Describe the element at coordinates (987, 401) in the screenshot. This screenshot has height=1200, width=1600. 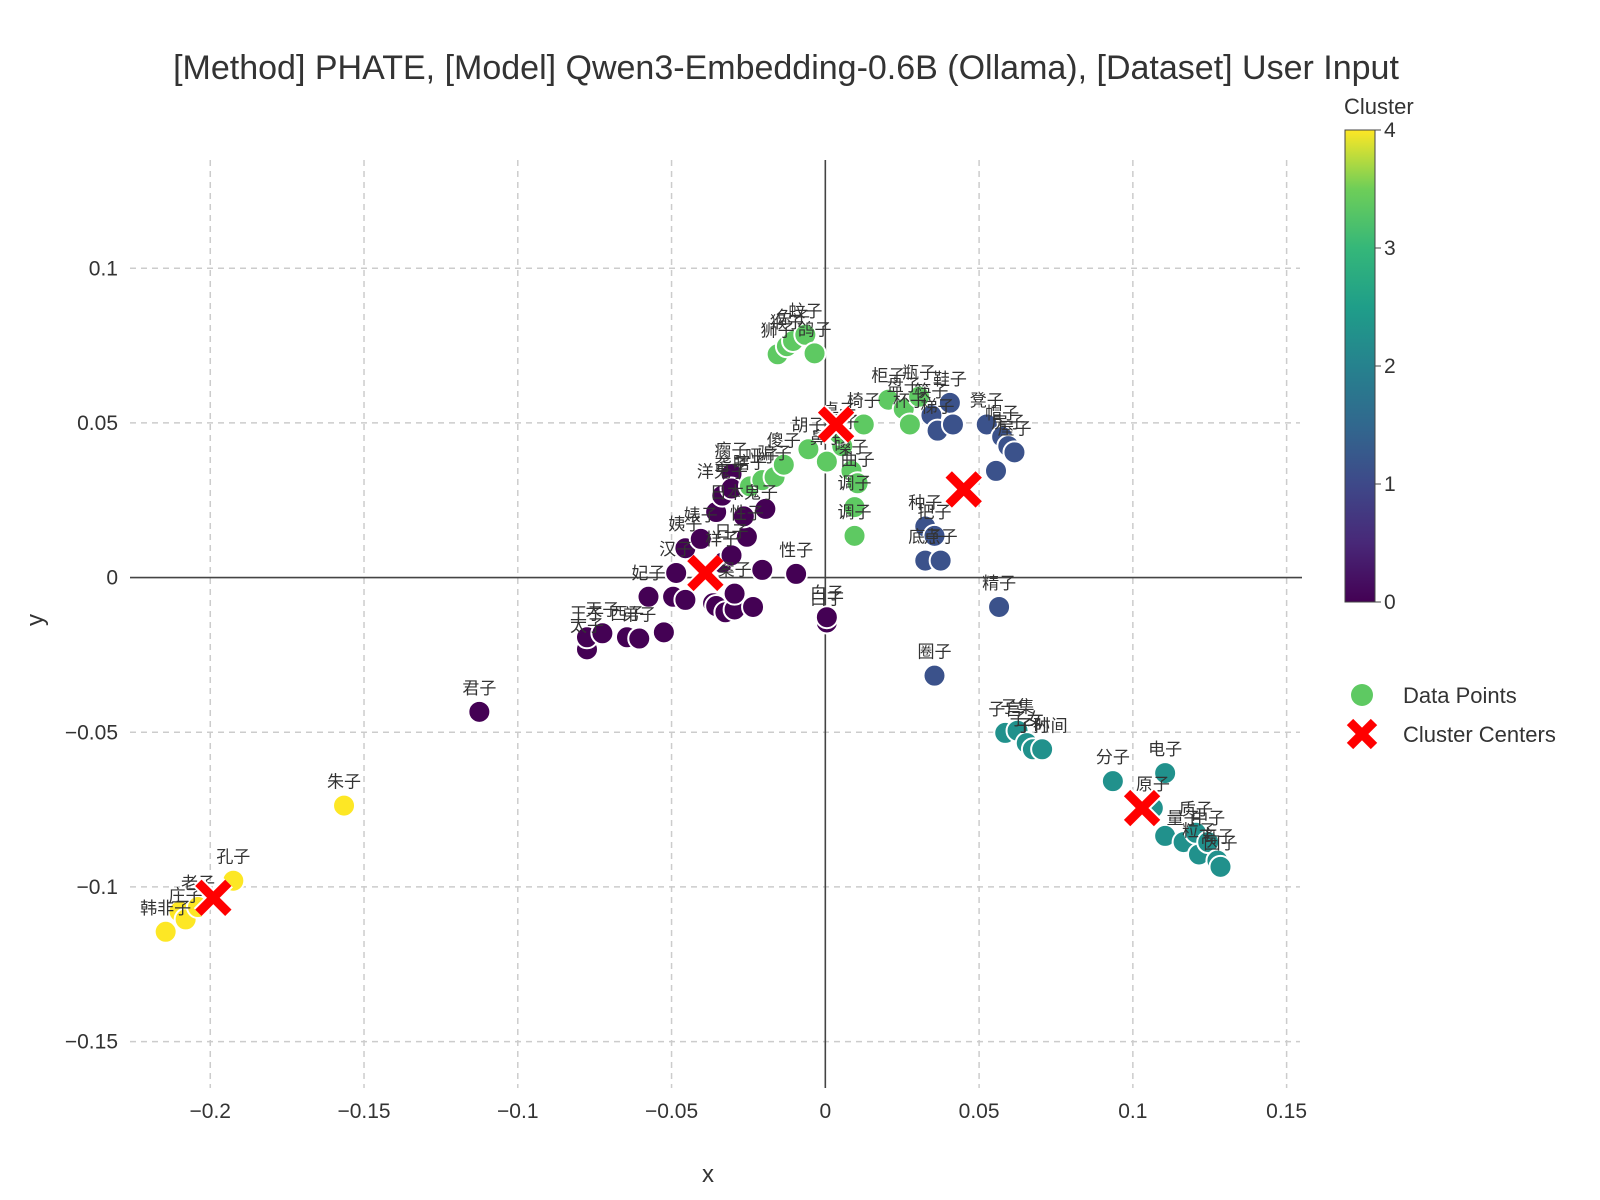
I see `point-label: 凳子` at that location.